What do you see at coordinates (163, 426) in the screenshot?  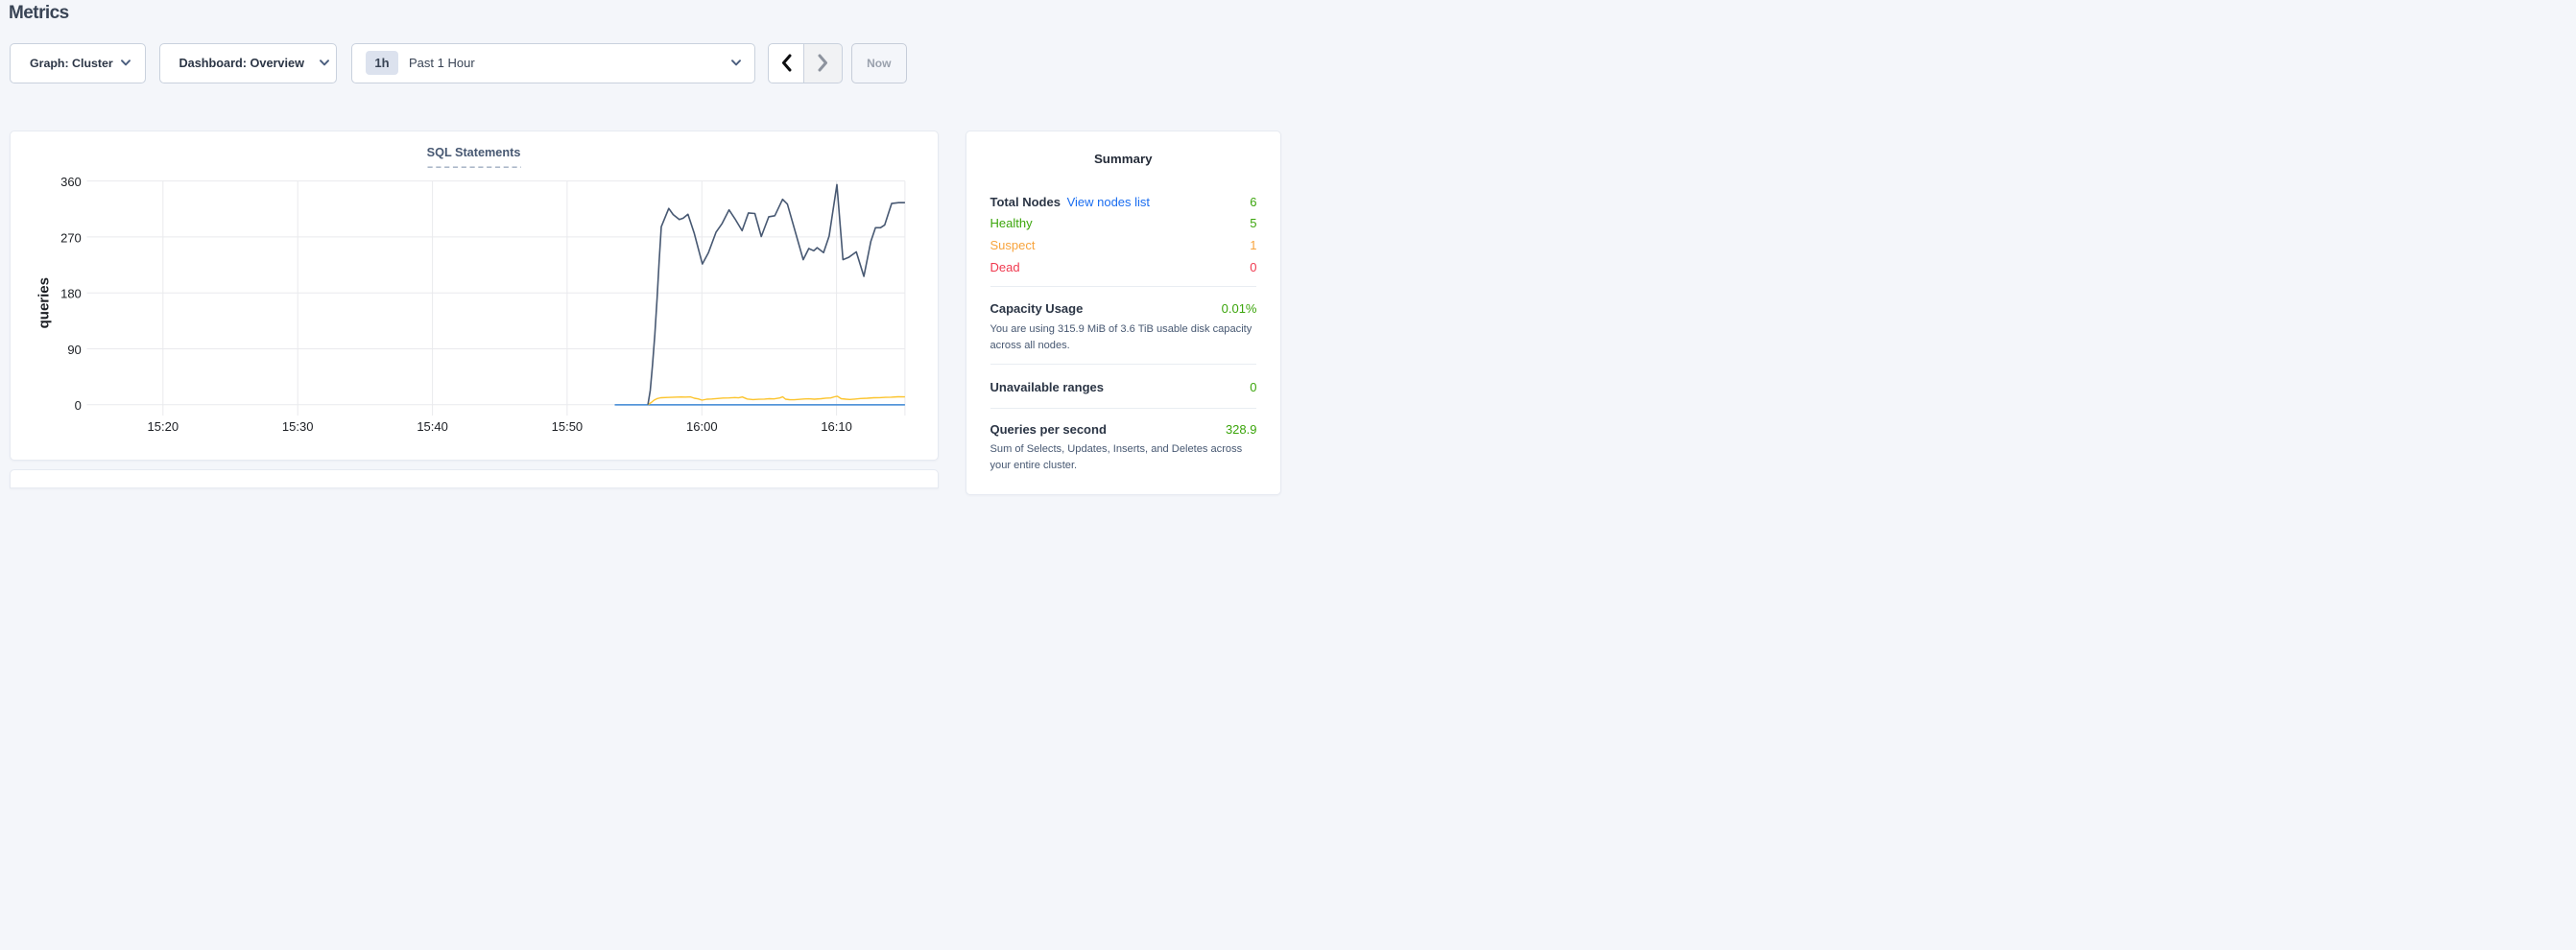 I see `svg-text: 15:20` at bounding box center [163, 426].